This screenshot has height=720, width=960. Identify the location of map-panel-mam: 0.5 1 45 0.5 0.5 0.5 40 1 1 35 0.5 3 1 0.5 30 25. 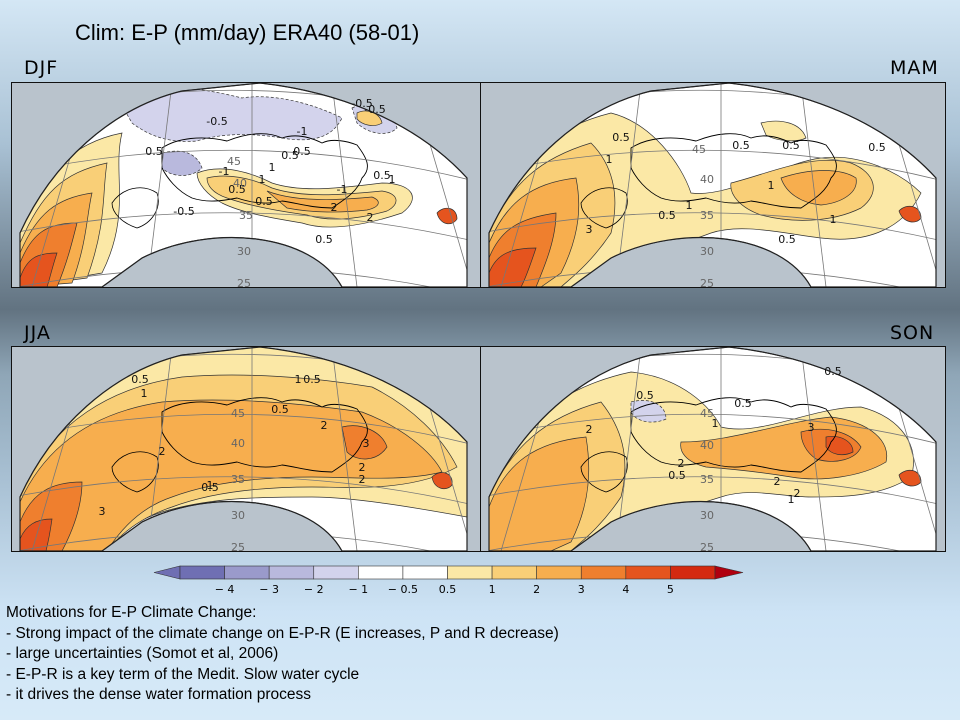
(713, 185).